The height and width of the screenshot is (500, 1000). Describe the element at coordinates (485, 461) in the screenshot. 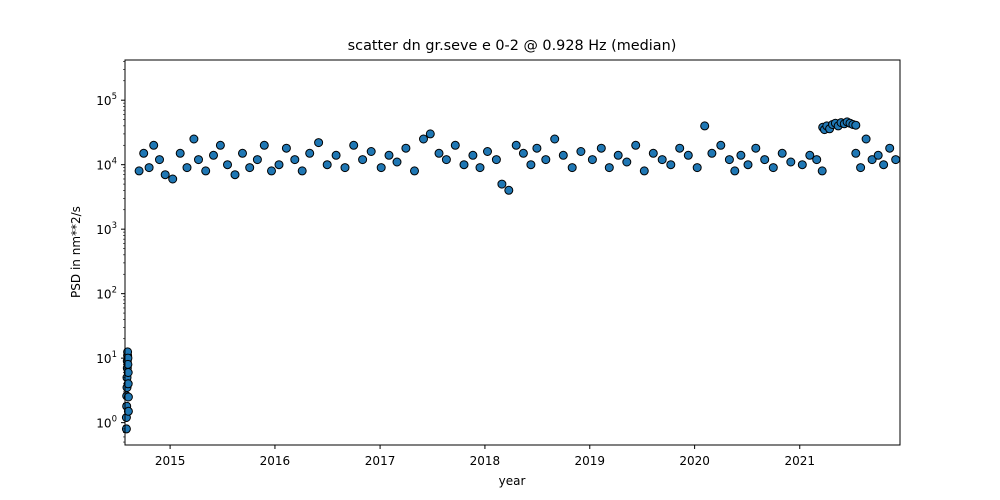

I see `x-tick-label: 2018` at that location.